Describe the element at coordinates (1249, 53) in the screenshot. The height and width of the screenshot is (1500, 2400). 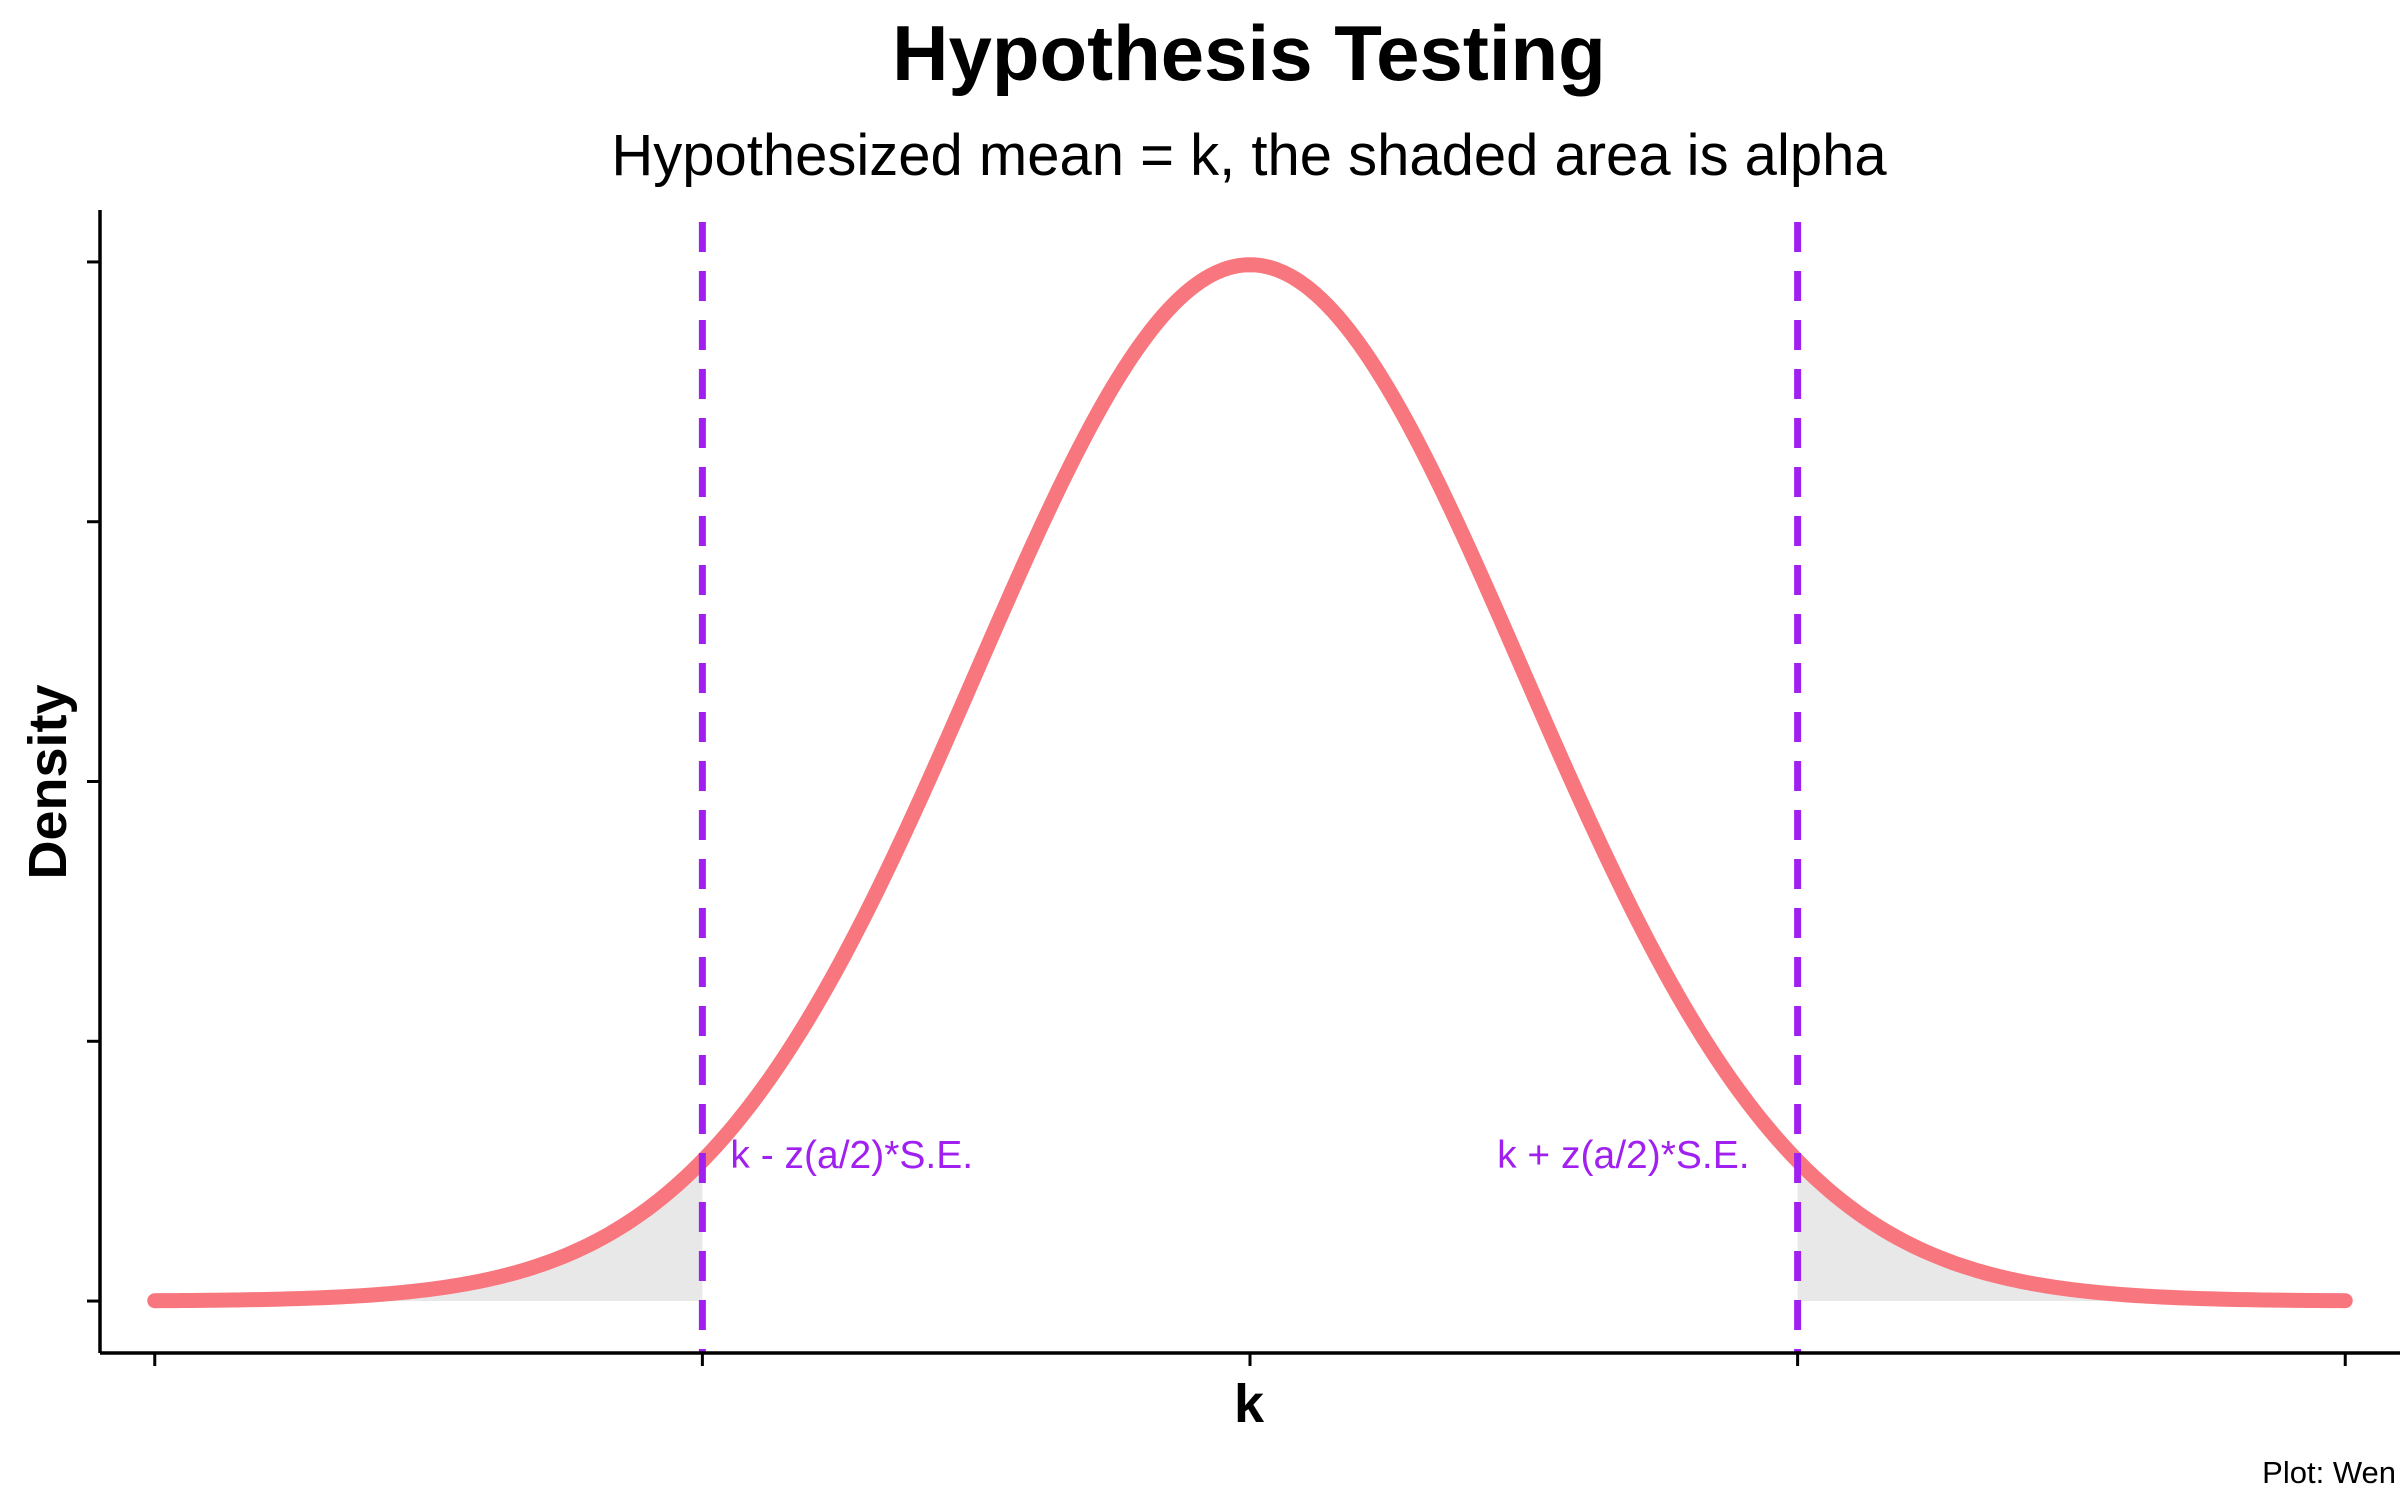
I see `chart-title: Hypothesis Testing` at that location.